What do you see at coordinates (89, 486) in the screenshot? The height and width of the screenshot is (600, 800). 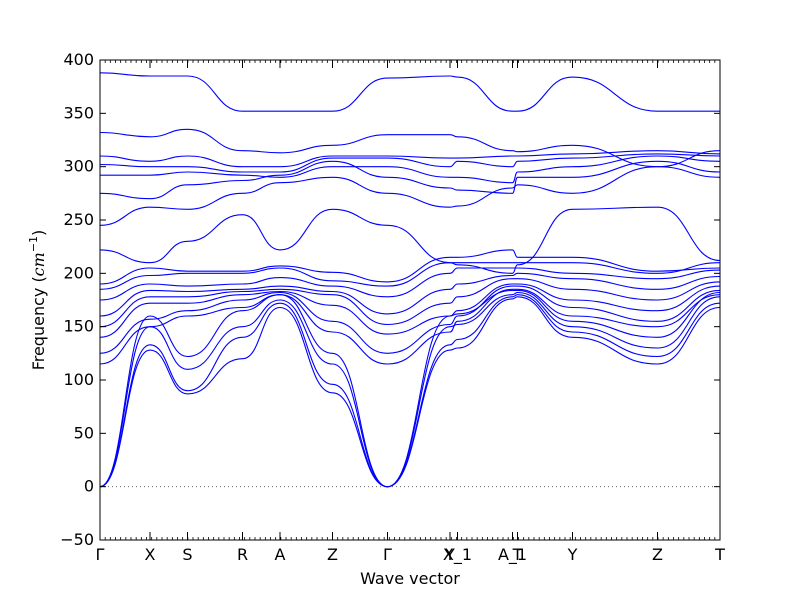 I see `y-tick-label: 0` at bounding box center [89, 486].